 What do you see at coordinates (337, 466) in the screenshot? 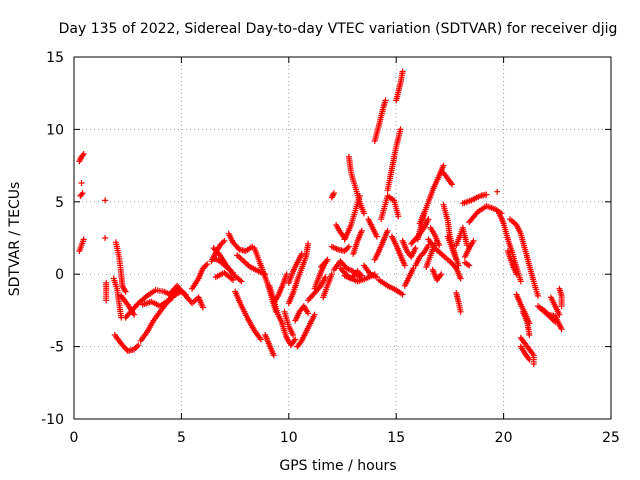
I see `x-axis-label: GPS time / hours` at bounding box center [337, 466].